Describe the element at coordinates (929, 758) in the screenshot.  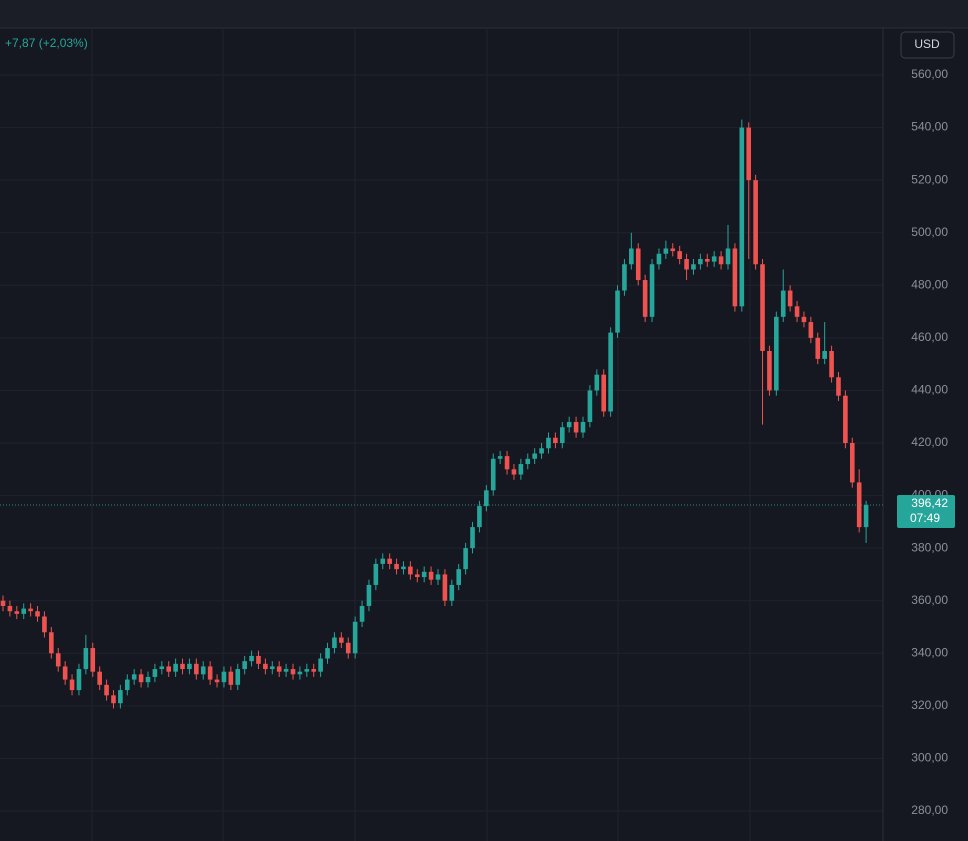
I see `y-tick-label: 300,00` at that location.